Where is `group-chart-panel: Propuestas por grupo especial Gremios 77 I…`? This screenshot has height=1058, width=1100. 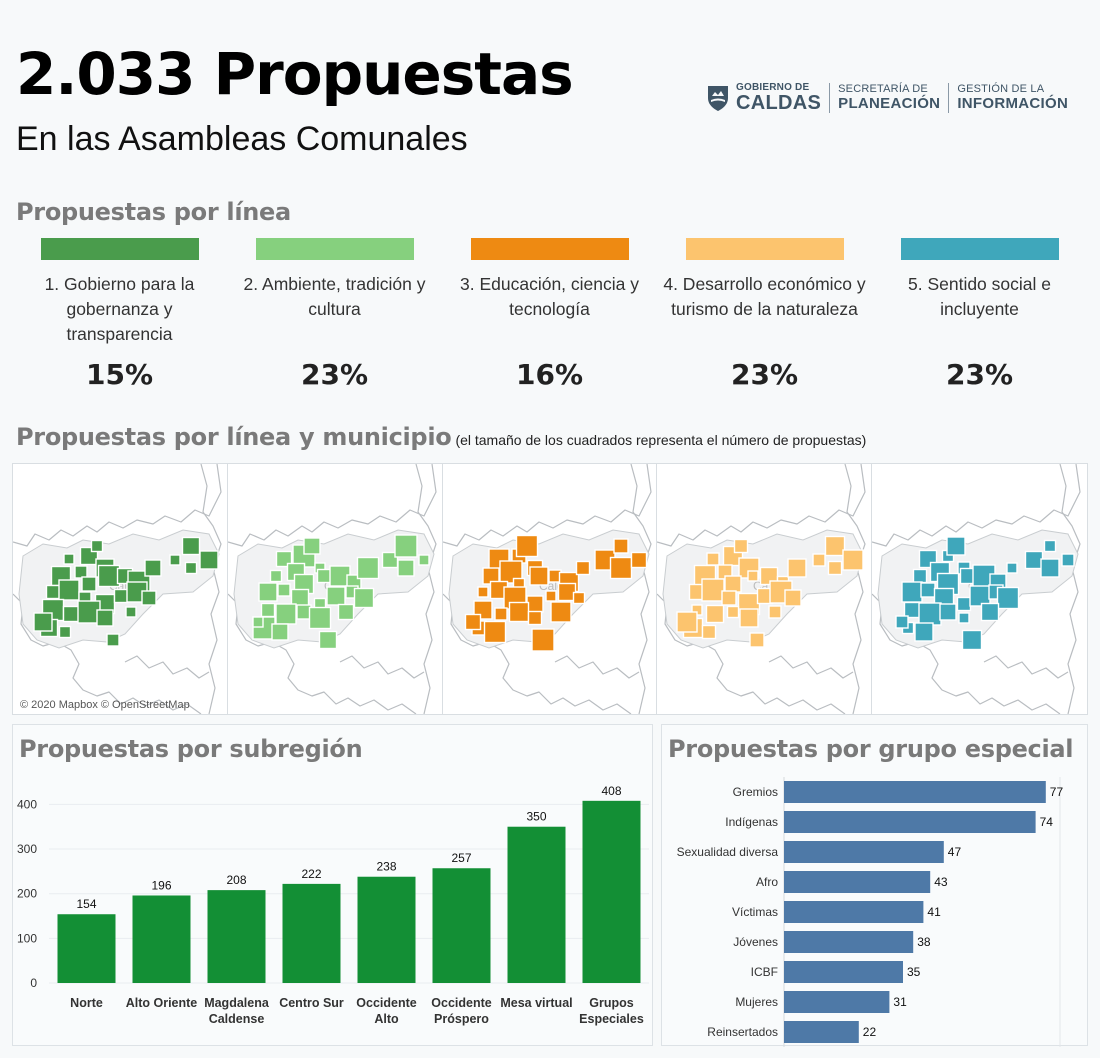 group-chart-panel: Propuestas por grupo especial Gremios 77 I… is located at coordinates (874, 885).